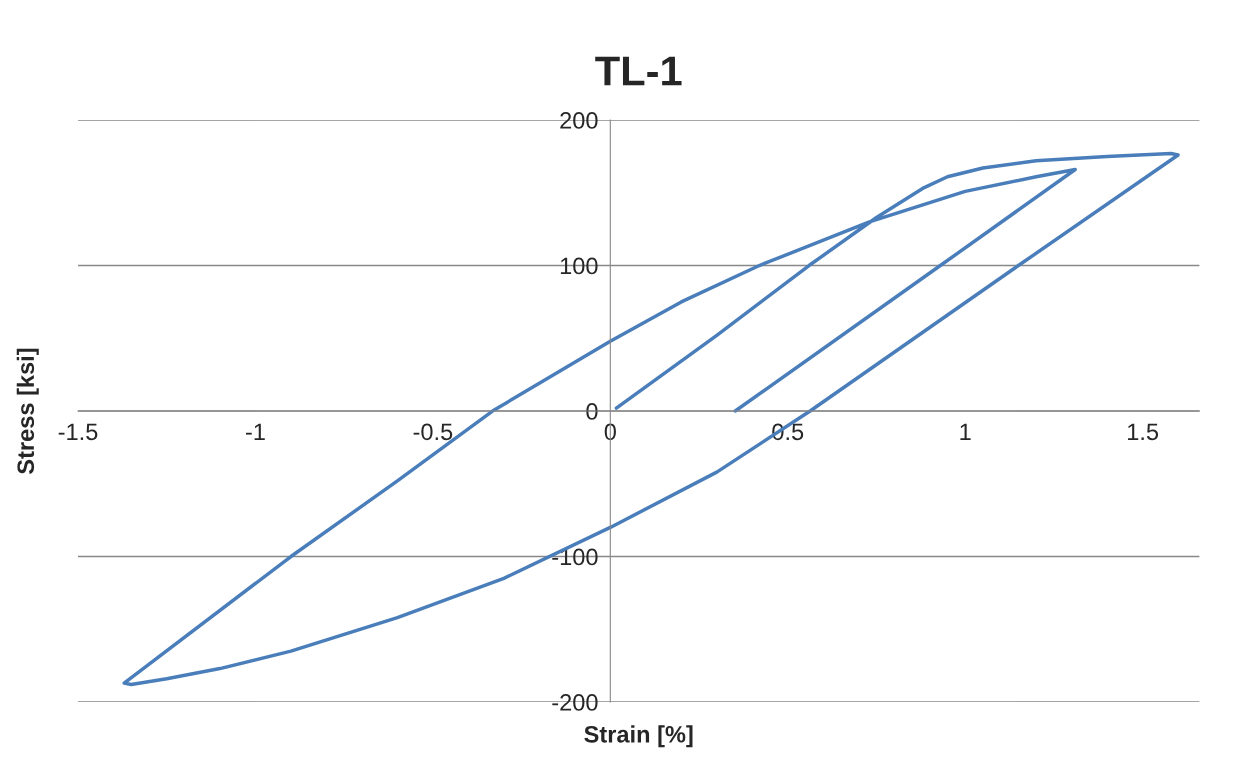  What do you see at coordinates (255, 431) in the screenshot?
I see `x-tick-label: -1` at bounding box center [255, 431].